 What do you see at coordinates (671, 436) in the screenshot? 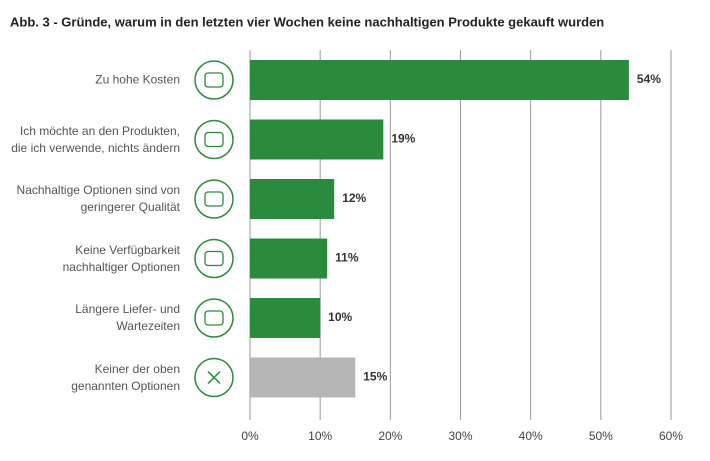
I see `x-tick-label: 60%` at bounding box center [671, 436].